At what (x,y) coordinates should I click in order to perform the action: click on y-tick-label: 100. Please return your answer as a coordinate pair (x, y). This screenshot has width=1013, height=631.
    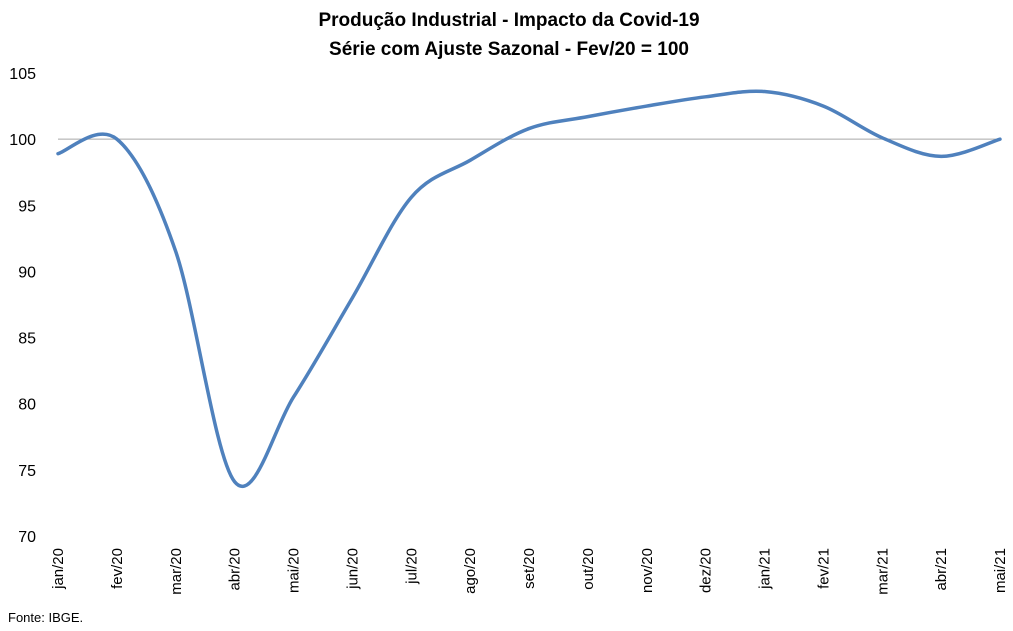
    Looking at the image, I should click on (22, 140).